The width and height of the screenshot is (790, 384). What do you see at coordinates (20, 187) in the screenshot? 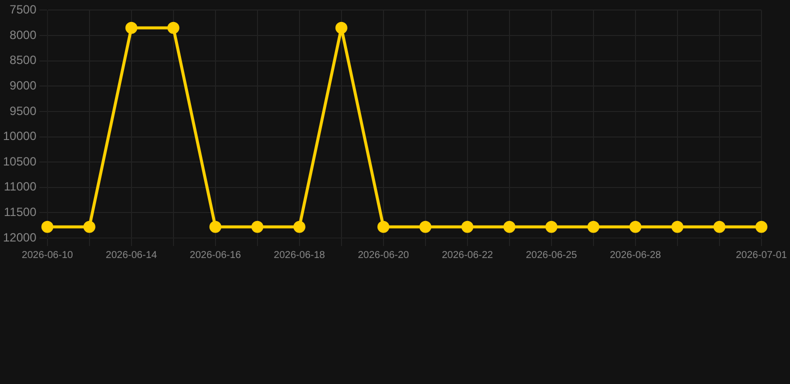
I see `y-tick-label: 11000` at bounding box center [20, 187].